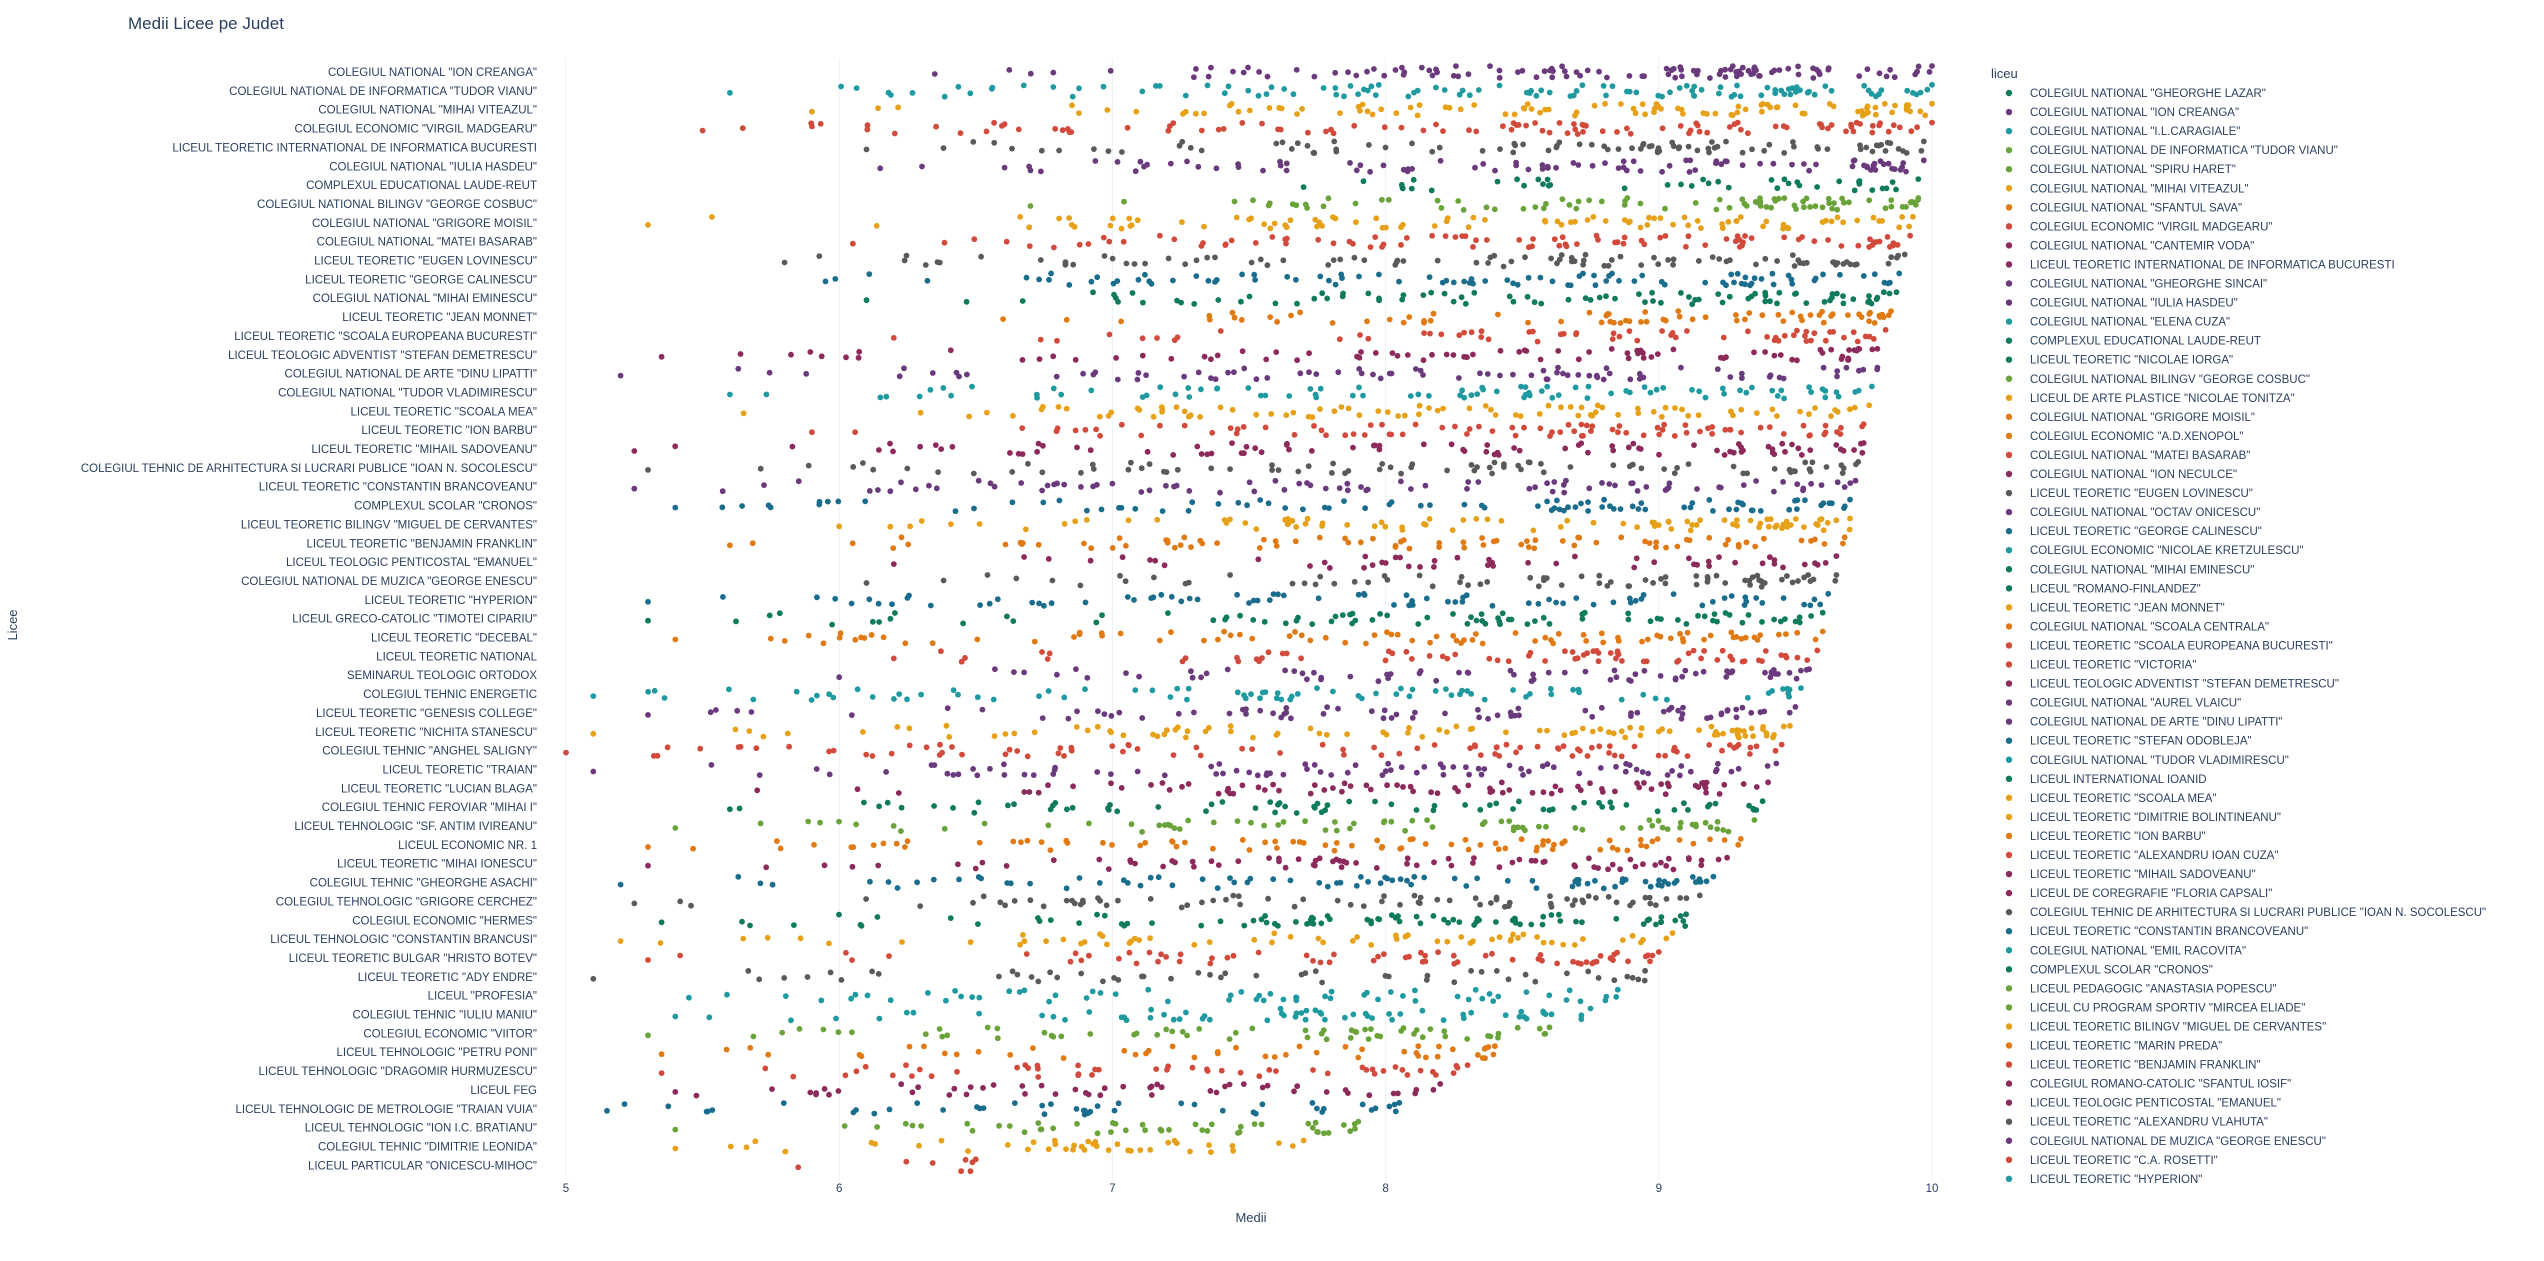 The width and height of the screenshot is (2544, 1261). I want to click on legend-item: COLEGIUL ECONOMIC "VIRGIL MADGEARU", so click(2139, 227).